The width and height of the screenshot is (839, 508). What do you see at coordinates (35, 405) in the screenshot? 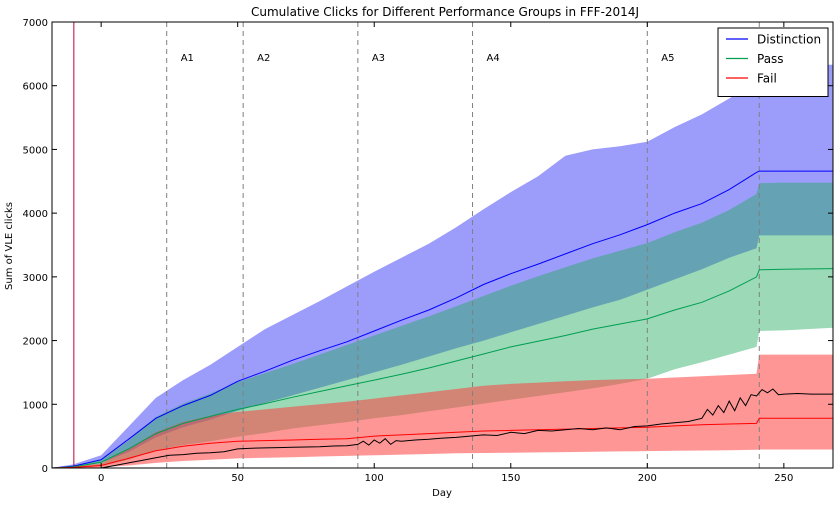
I see `y-tick-label: 1000` at bounding box center [35, 405].